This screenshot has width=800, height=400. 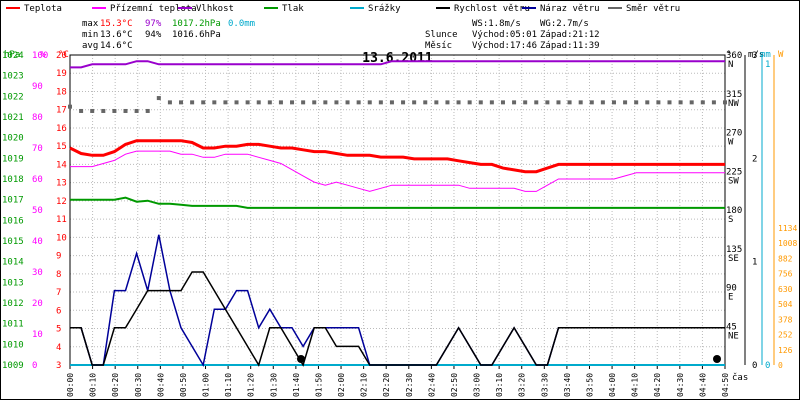 What do you see at coordinates (734, 211) in the screenshot?
I see `deg-tick: 180` at bounding box center [734, 211].